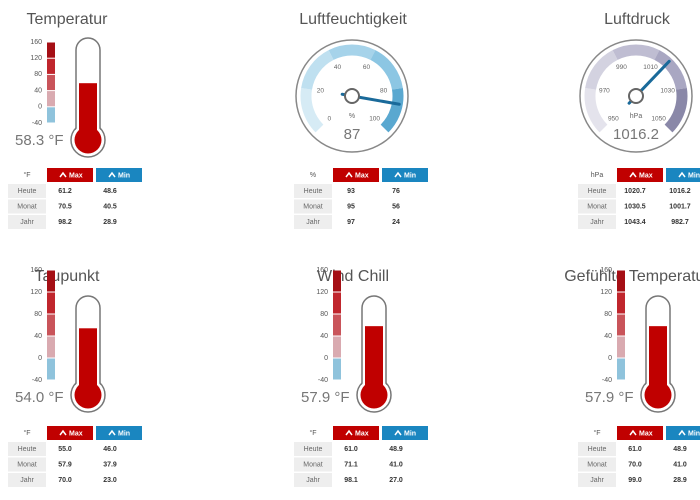 This screenshot has width=700, height=500. What do you see at coordinates (321, 91) in the screenshot?
I see `gauge-tick-label: 20` at bounding box center [321, 91].